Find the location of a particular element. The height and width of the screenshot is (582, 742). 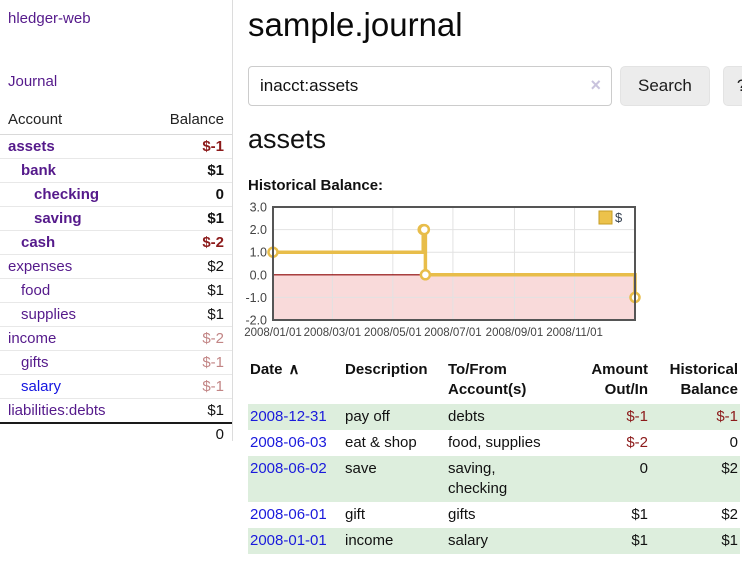

clear-search-icon: × is located at coordinates (595, 85).